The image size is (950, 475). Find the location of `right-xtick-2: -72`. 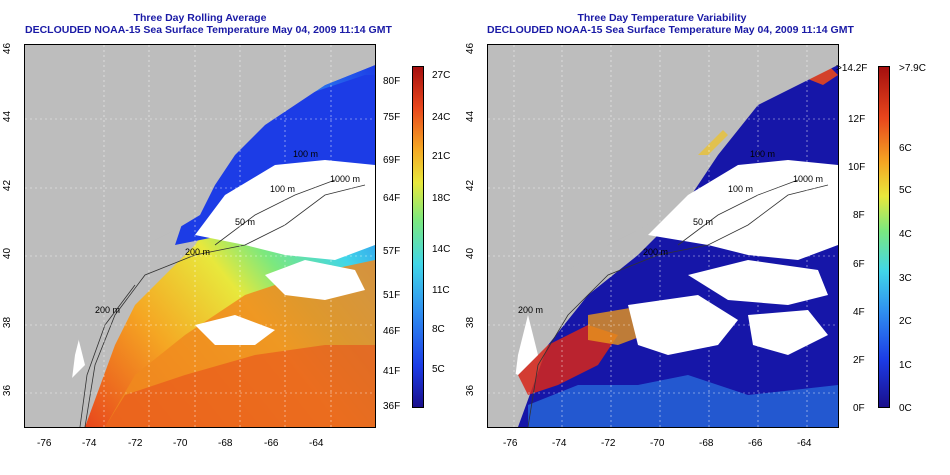

right-xtick-2: -72 is located at coordinates (608, 443).